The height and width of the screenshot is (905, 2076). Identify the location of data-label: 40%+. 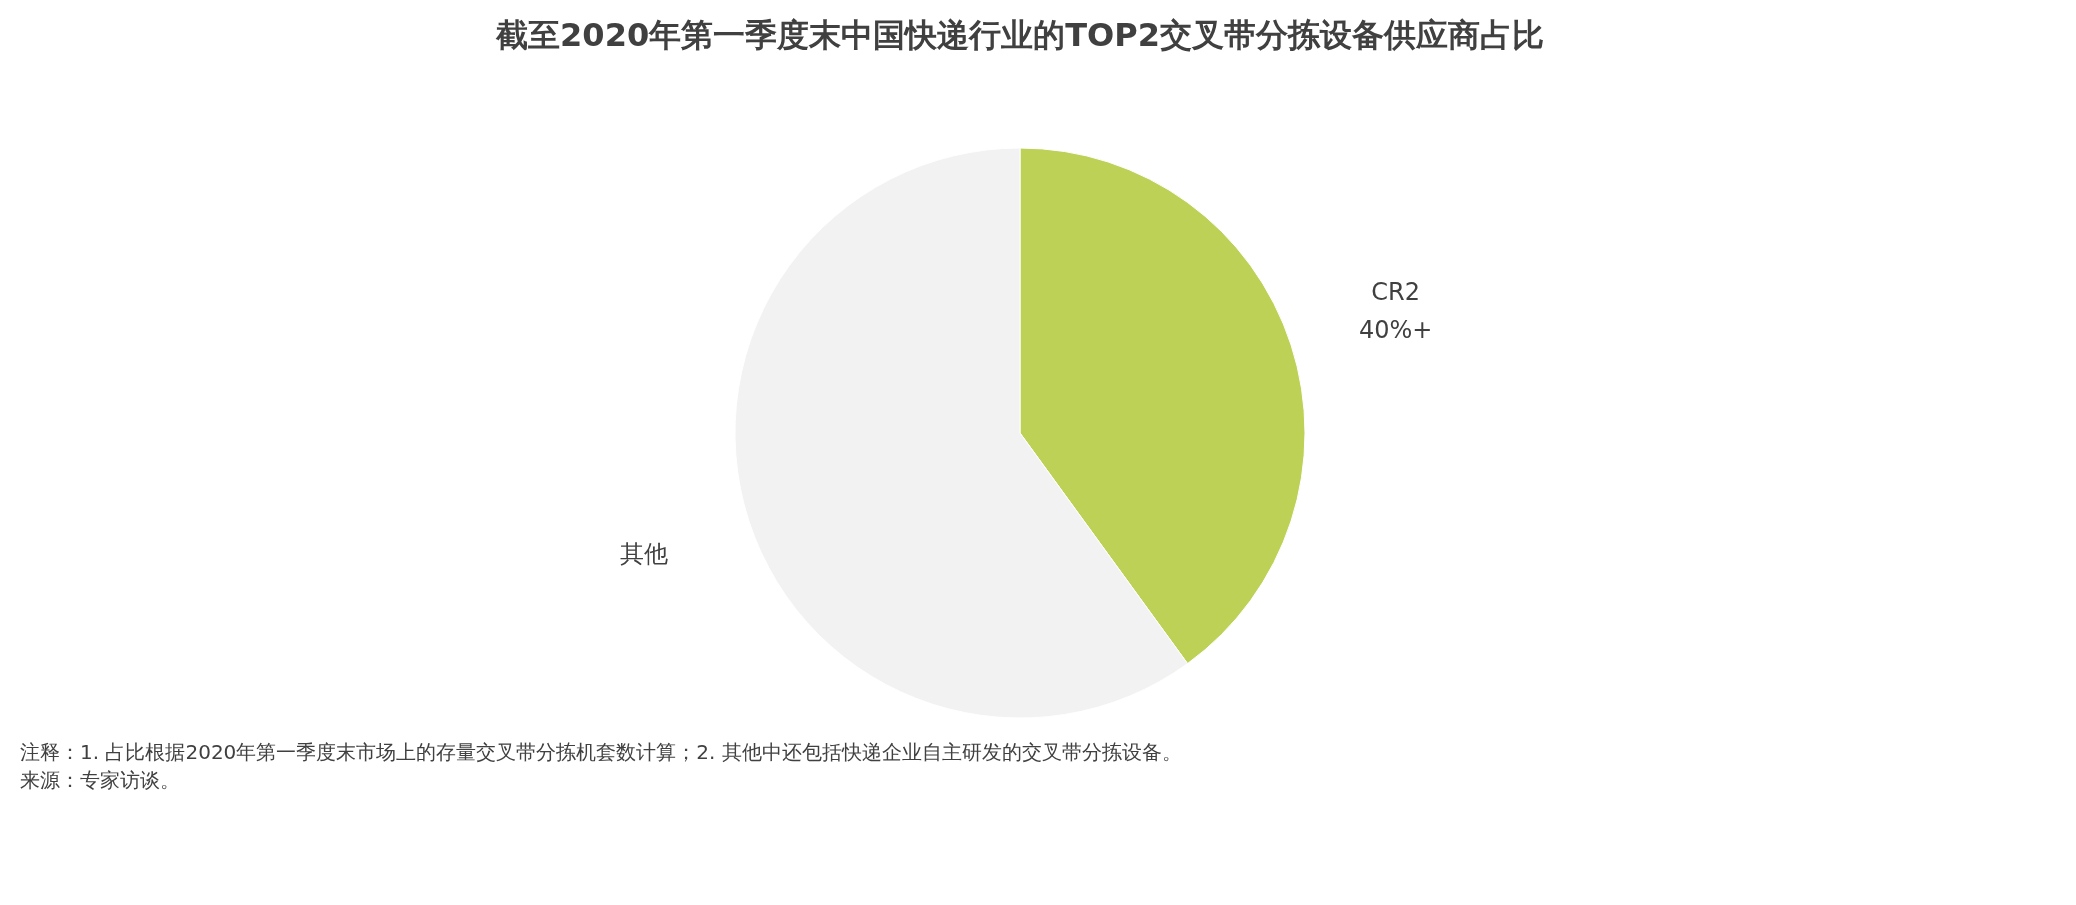
(1395, 329).